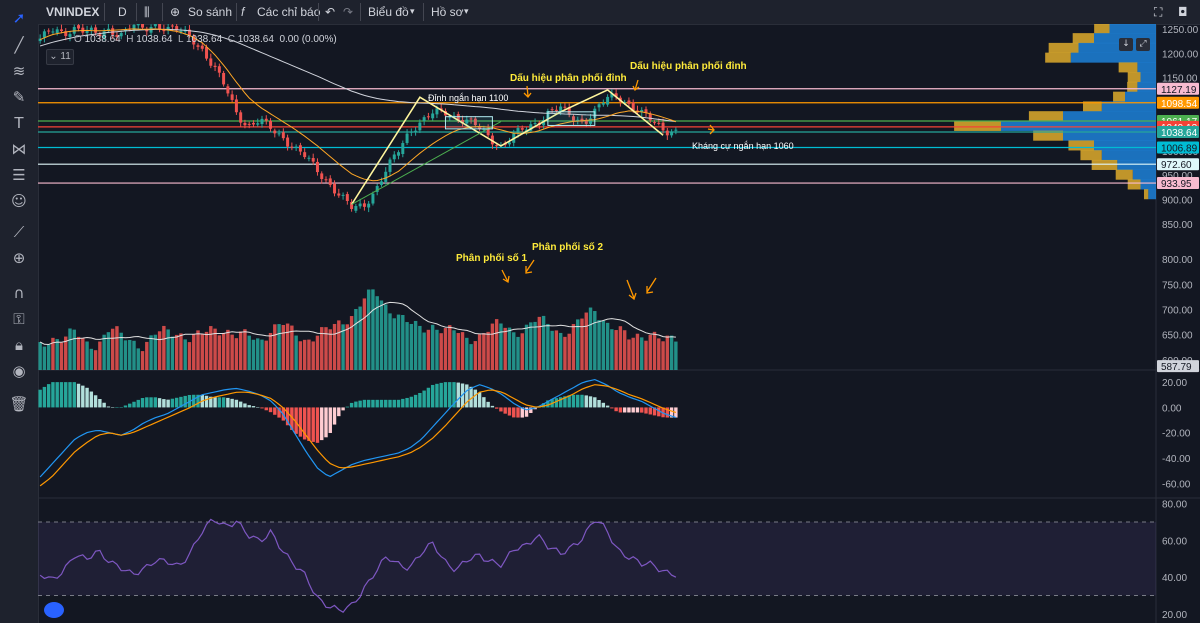 This screenshot has width=1200, height=623. Describe the element at coordinates (19, 293) in the screenshot. I see `magnet-icon: ∩` at that location.